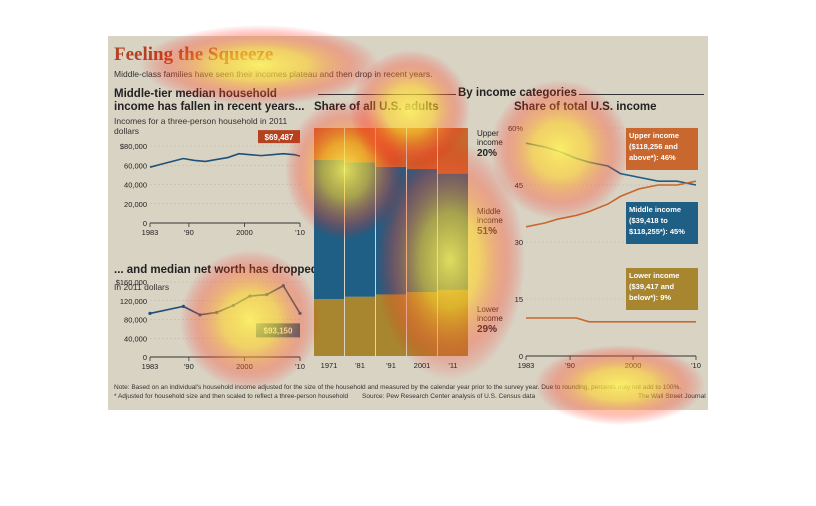  I want to click on share-label-value: 29%, so click(487, 329).